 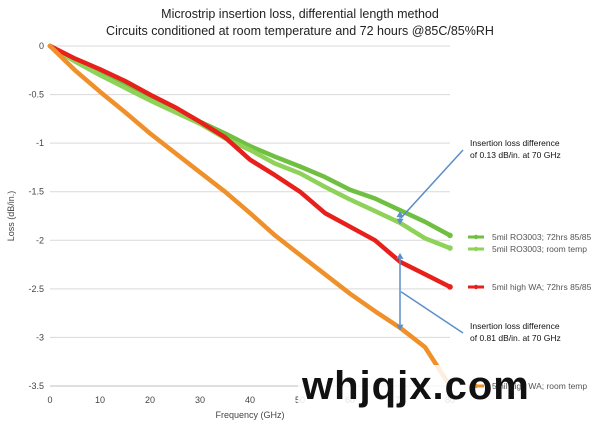 I want to click on annotation-text-1-1: of 0.81 dB/in. at 70 GHz, so click(x=515, y=338).